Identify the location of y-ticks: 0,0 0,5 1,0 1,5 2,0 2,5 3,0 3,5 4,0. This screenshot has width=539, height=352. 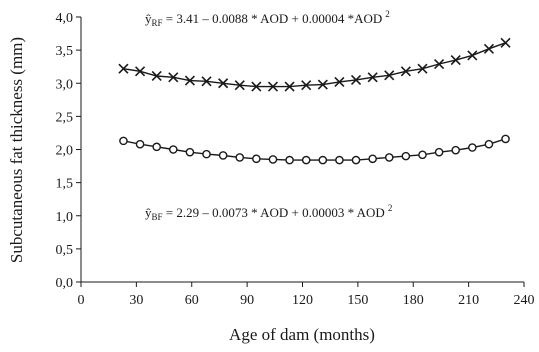
(68, 151).